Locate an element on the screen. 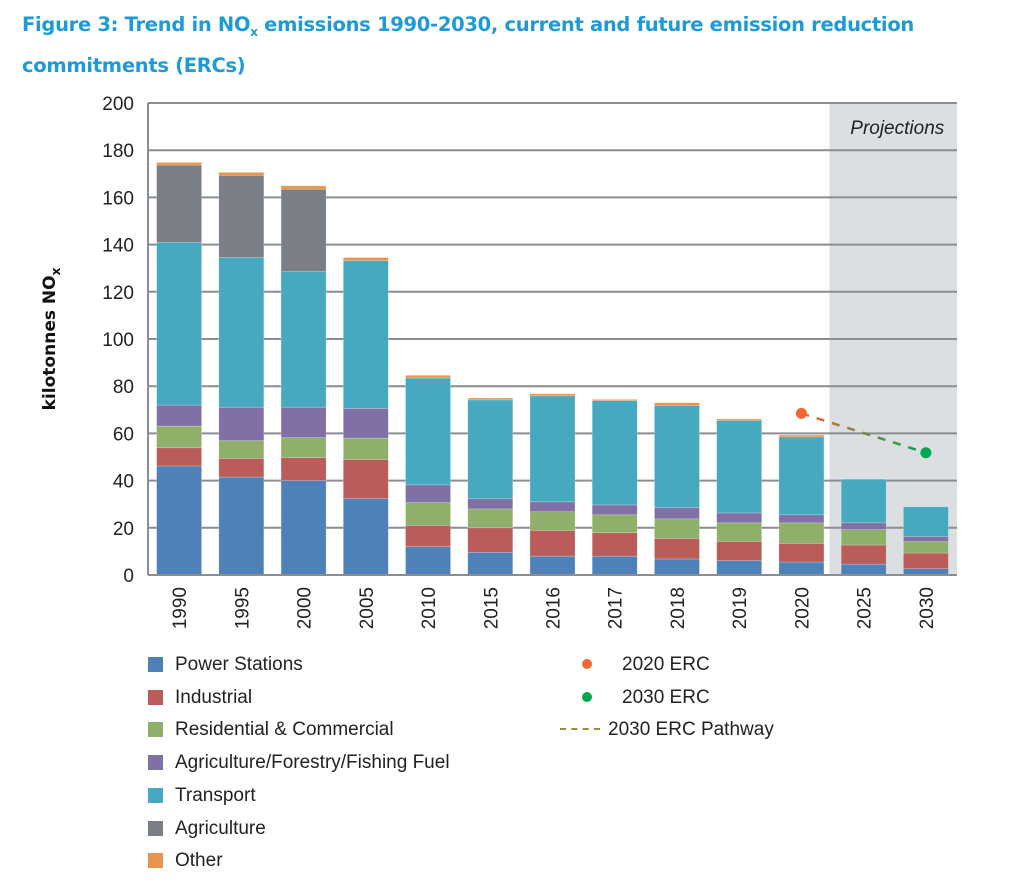  legend-item: 2030 ERC is located at coordinates (644, 698).